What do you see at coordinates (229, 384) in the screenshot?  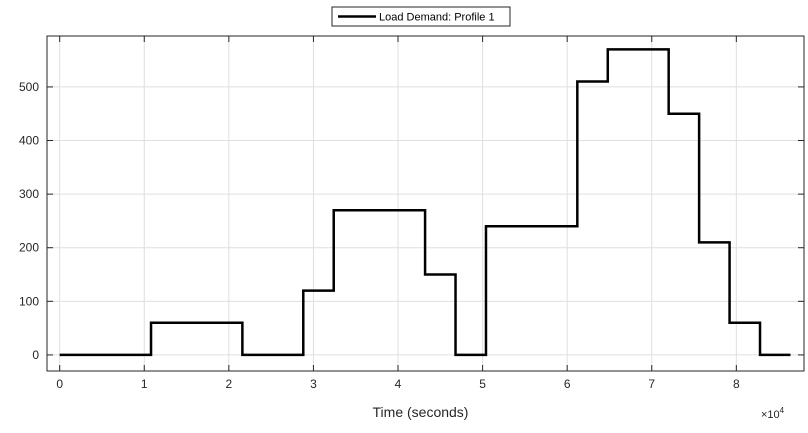 I see `x-tick-label: 2` at bounding box center [229, 384].